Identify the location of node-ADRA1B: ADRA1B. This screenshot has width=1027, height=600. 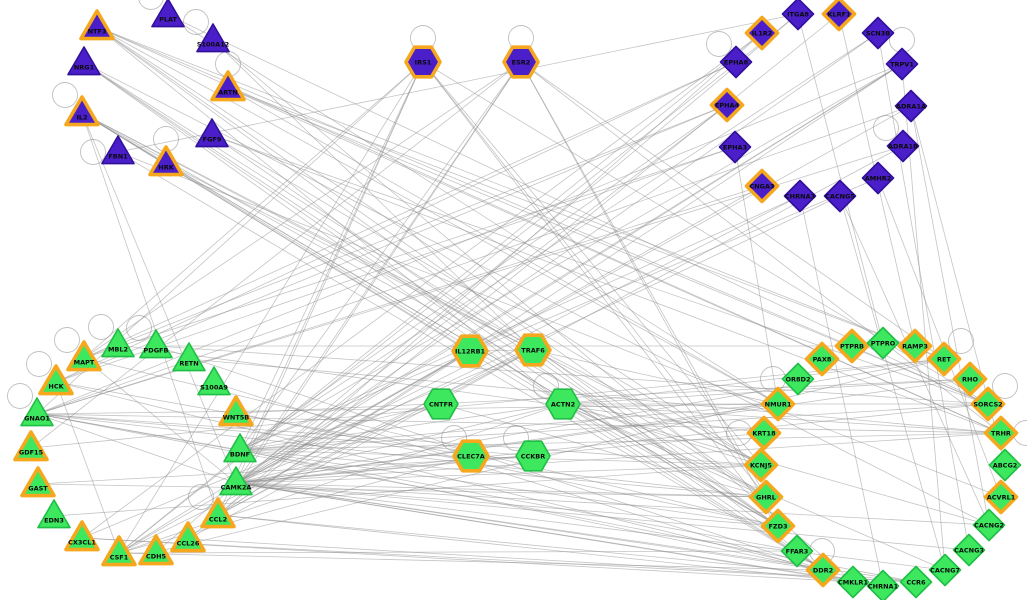
(903, 146).